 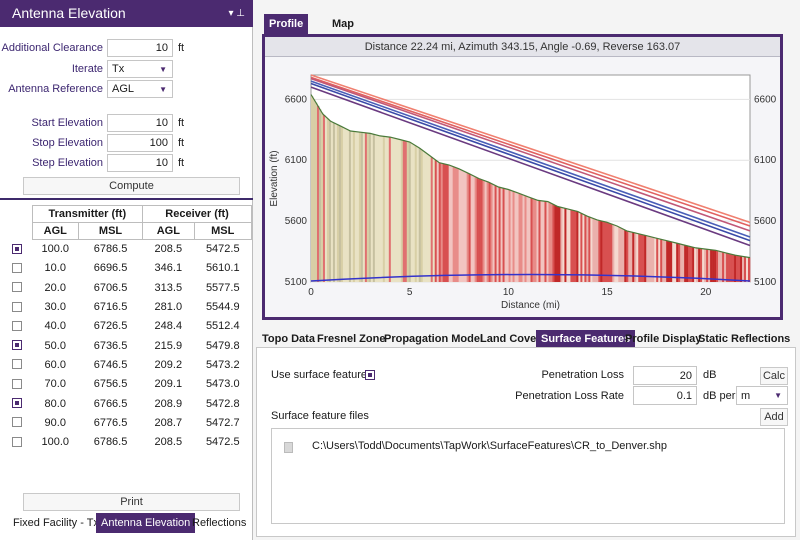 What do you see at coordinates (288, 339) in the screenshot?
I see `tab-topo-data: Topo Data` at bounding box center [288, 339].